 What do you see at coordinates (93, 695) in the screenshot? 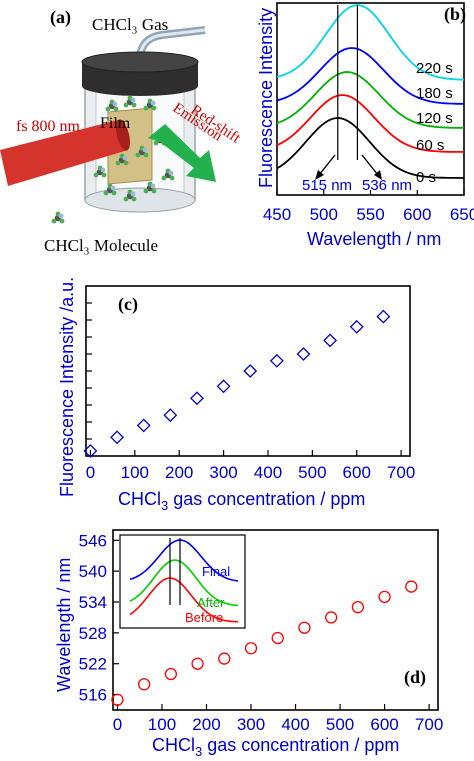
I see `d-ytick-label: 516` at bounding box center [93, 695].